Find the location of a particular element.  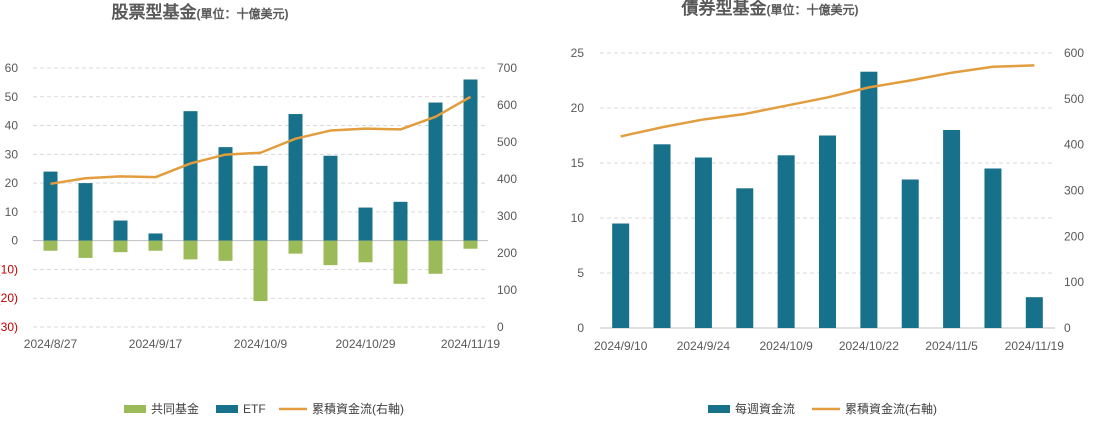

equity-left-tick: (20) is located at coordinates (9, 298).